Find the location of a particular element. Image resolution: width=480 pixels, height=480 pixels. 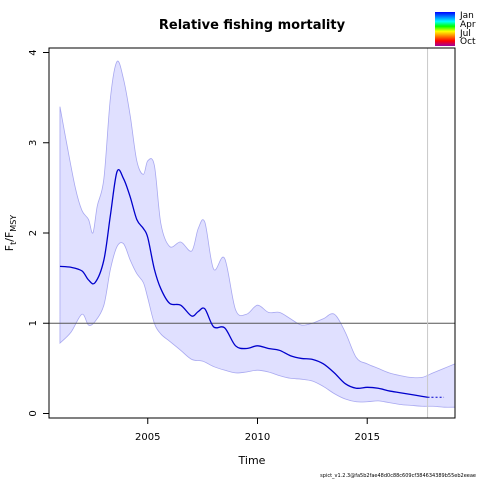

legend-label-oct: Oct is located at coordinates (468, 42).